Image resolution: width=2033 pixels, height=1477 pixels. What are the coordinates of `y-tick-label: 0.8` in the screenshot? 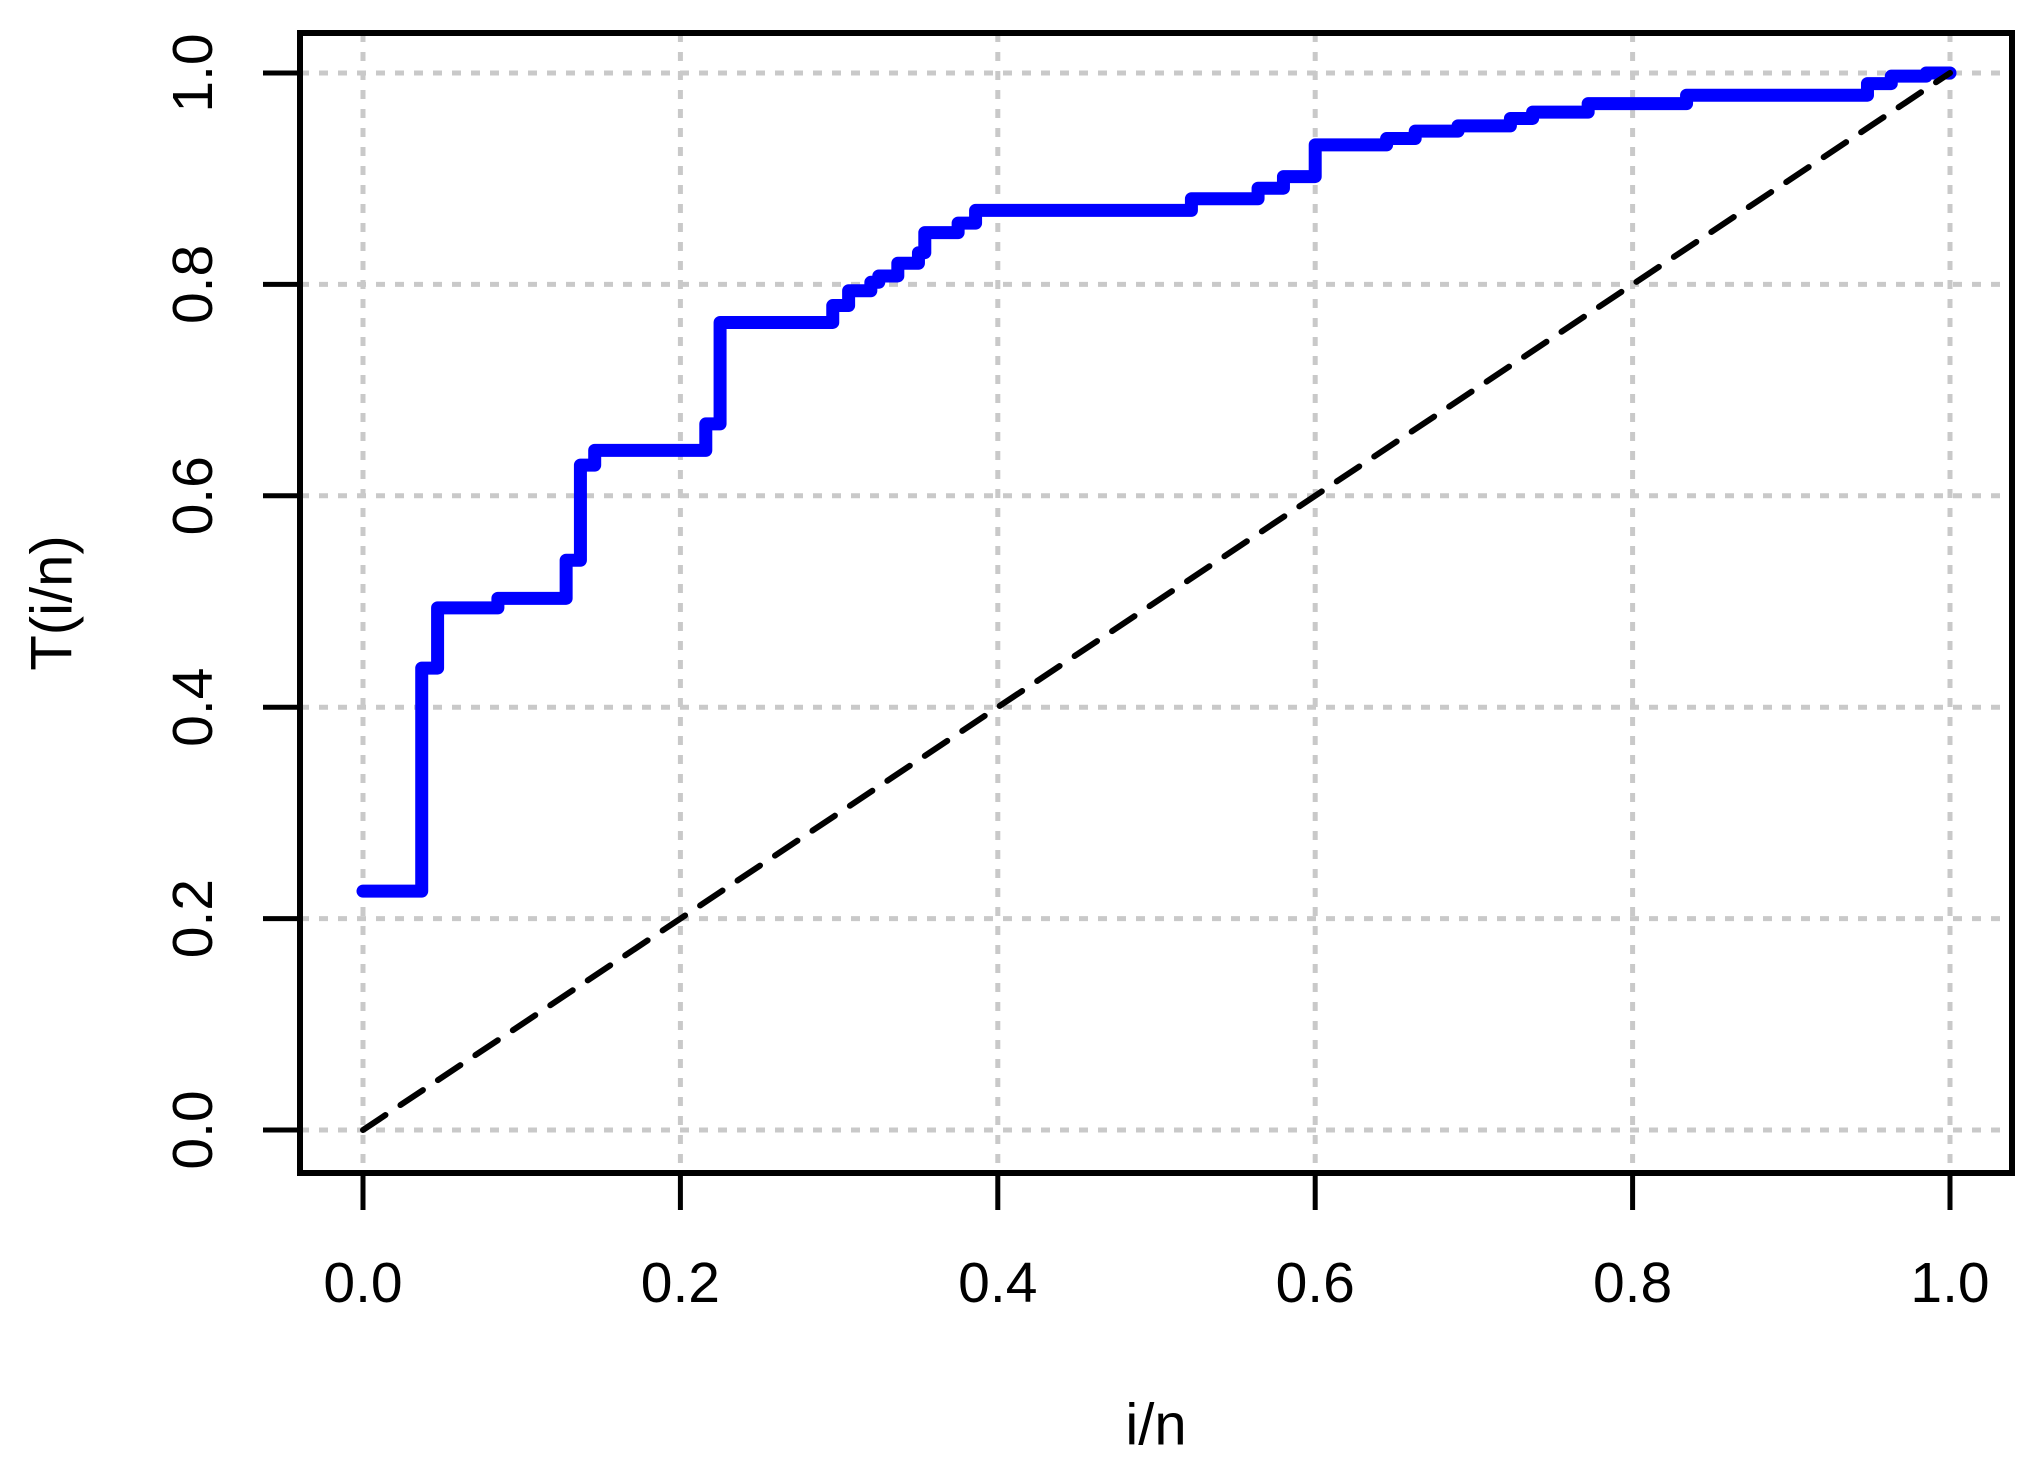 It's located at (193, 284).